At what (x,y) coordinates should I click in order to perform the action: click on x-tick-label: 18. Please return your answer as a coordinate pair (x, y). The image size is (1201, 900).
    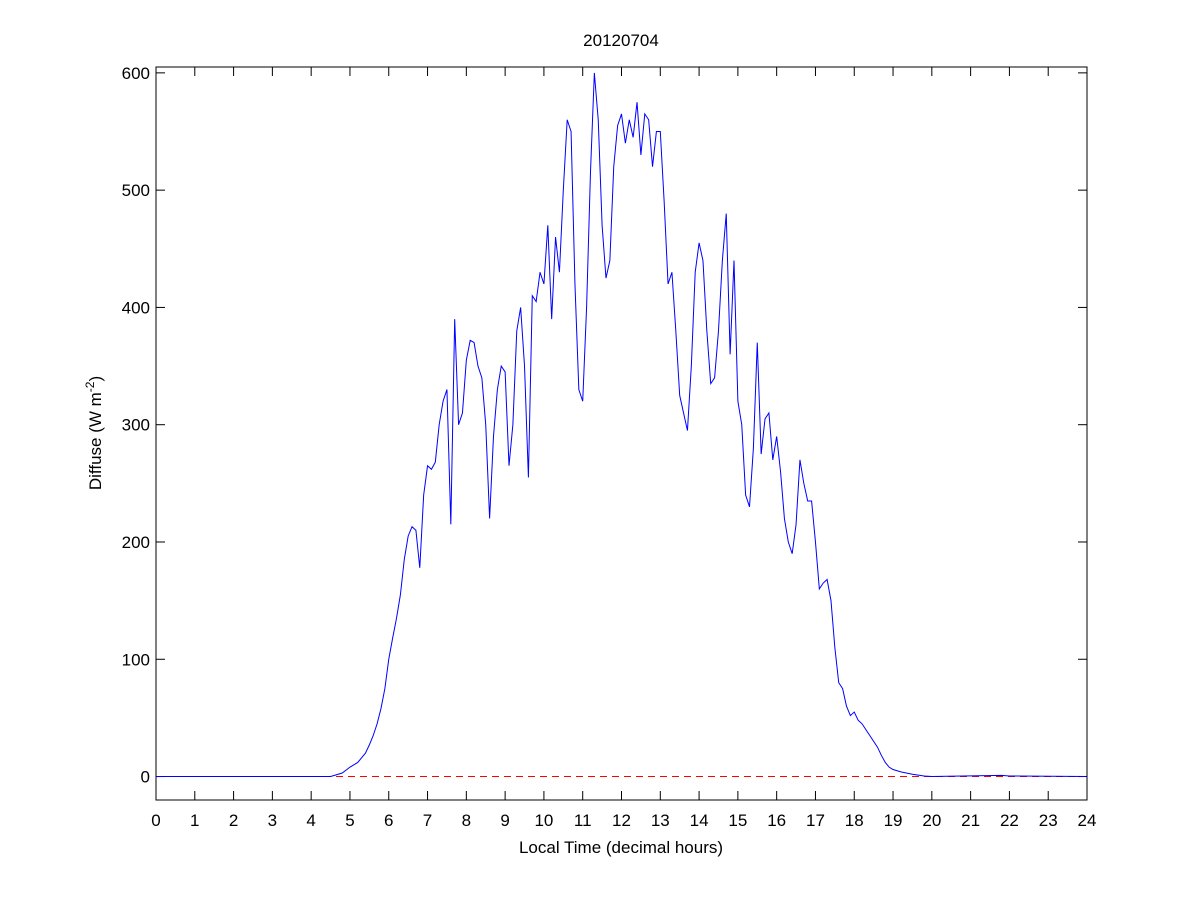
    Looking at the image, I should click on (854, 820).